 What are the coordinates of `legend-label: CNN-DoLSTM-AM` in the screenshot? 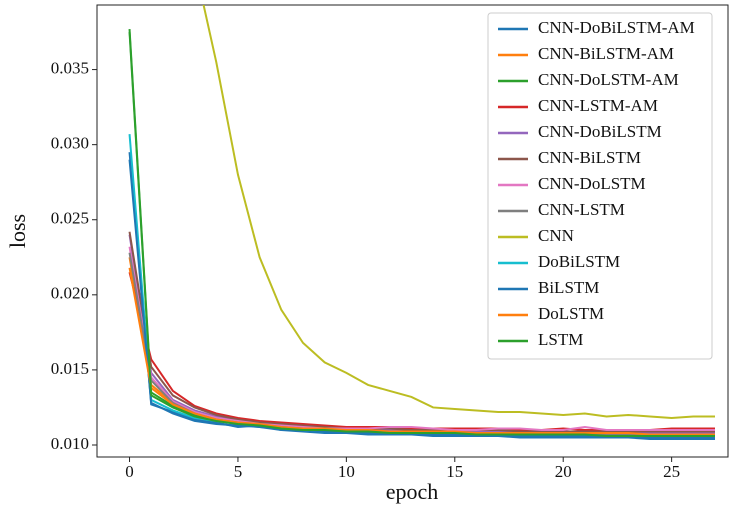 It's located at (608, 79).